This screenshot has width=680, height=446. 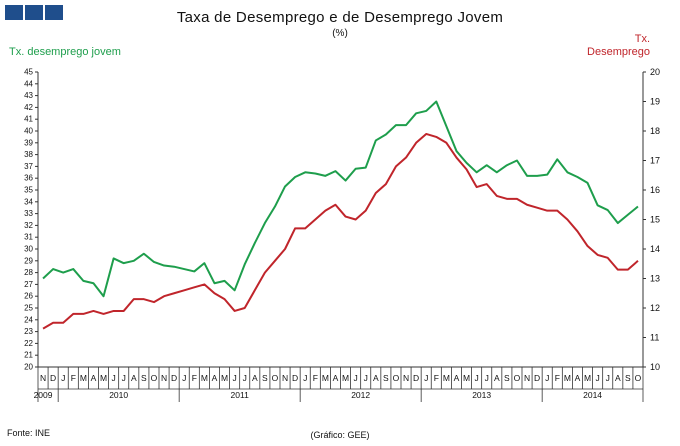 I want to click on left-axis-tick-label: 28, so click(x=28, y=272).